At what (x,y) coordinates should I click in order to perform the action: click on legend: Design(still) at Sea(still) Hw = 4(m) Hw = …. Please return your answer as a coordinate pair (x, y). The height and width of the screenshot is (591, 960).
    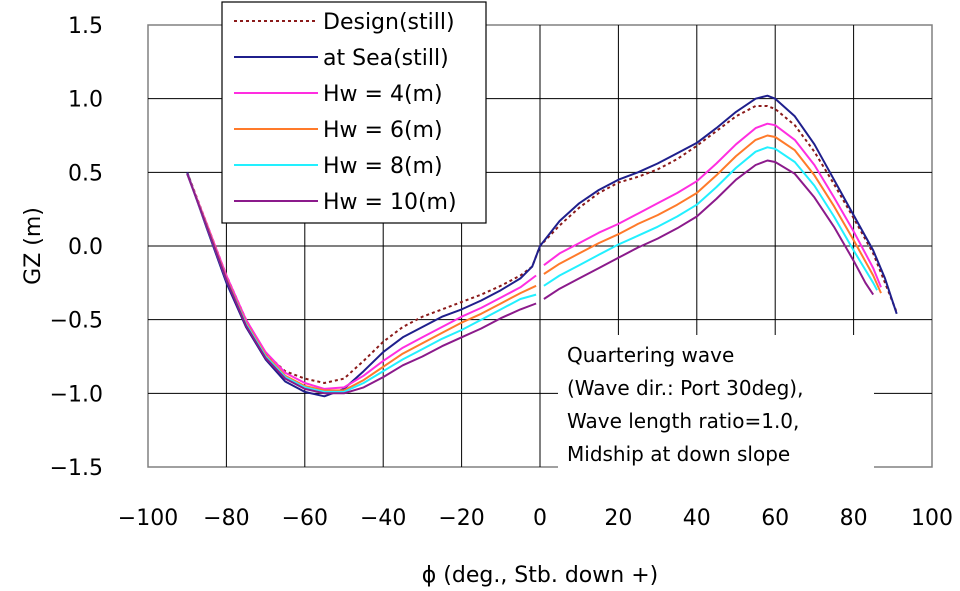
    Looking at the image, I should click on (354, 112).